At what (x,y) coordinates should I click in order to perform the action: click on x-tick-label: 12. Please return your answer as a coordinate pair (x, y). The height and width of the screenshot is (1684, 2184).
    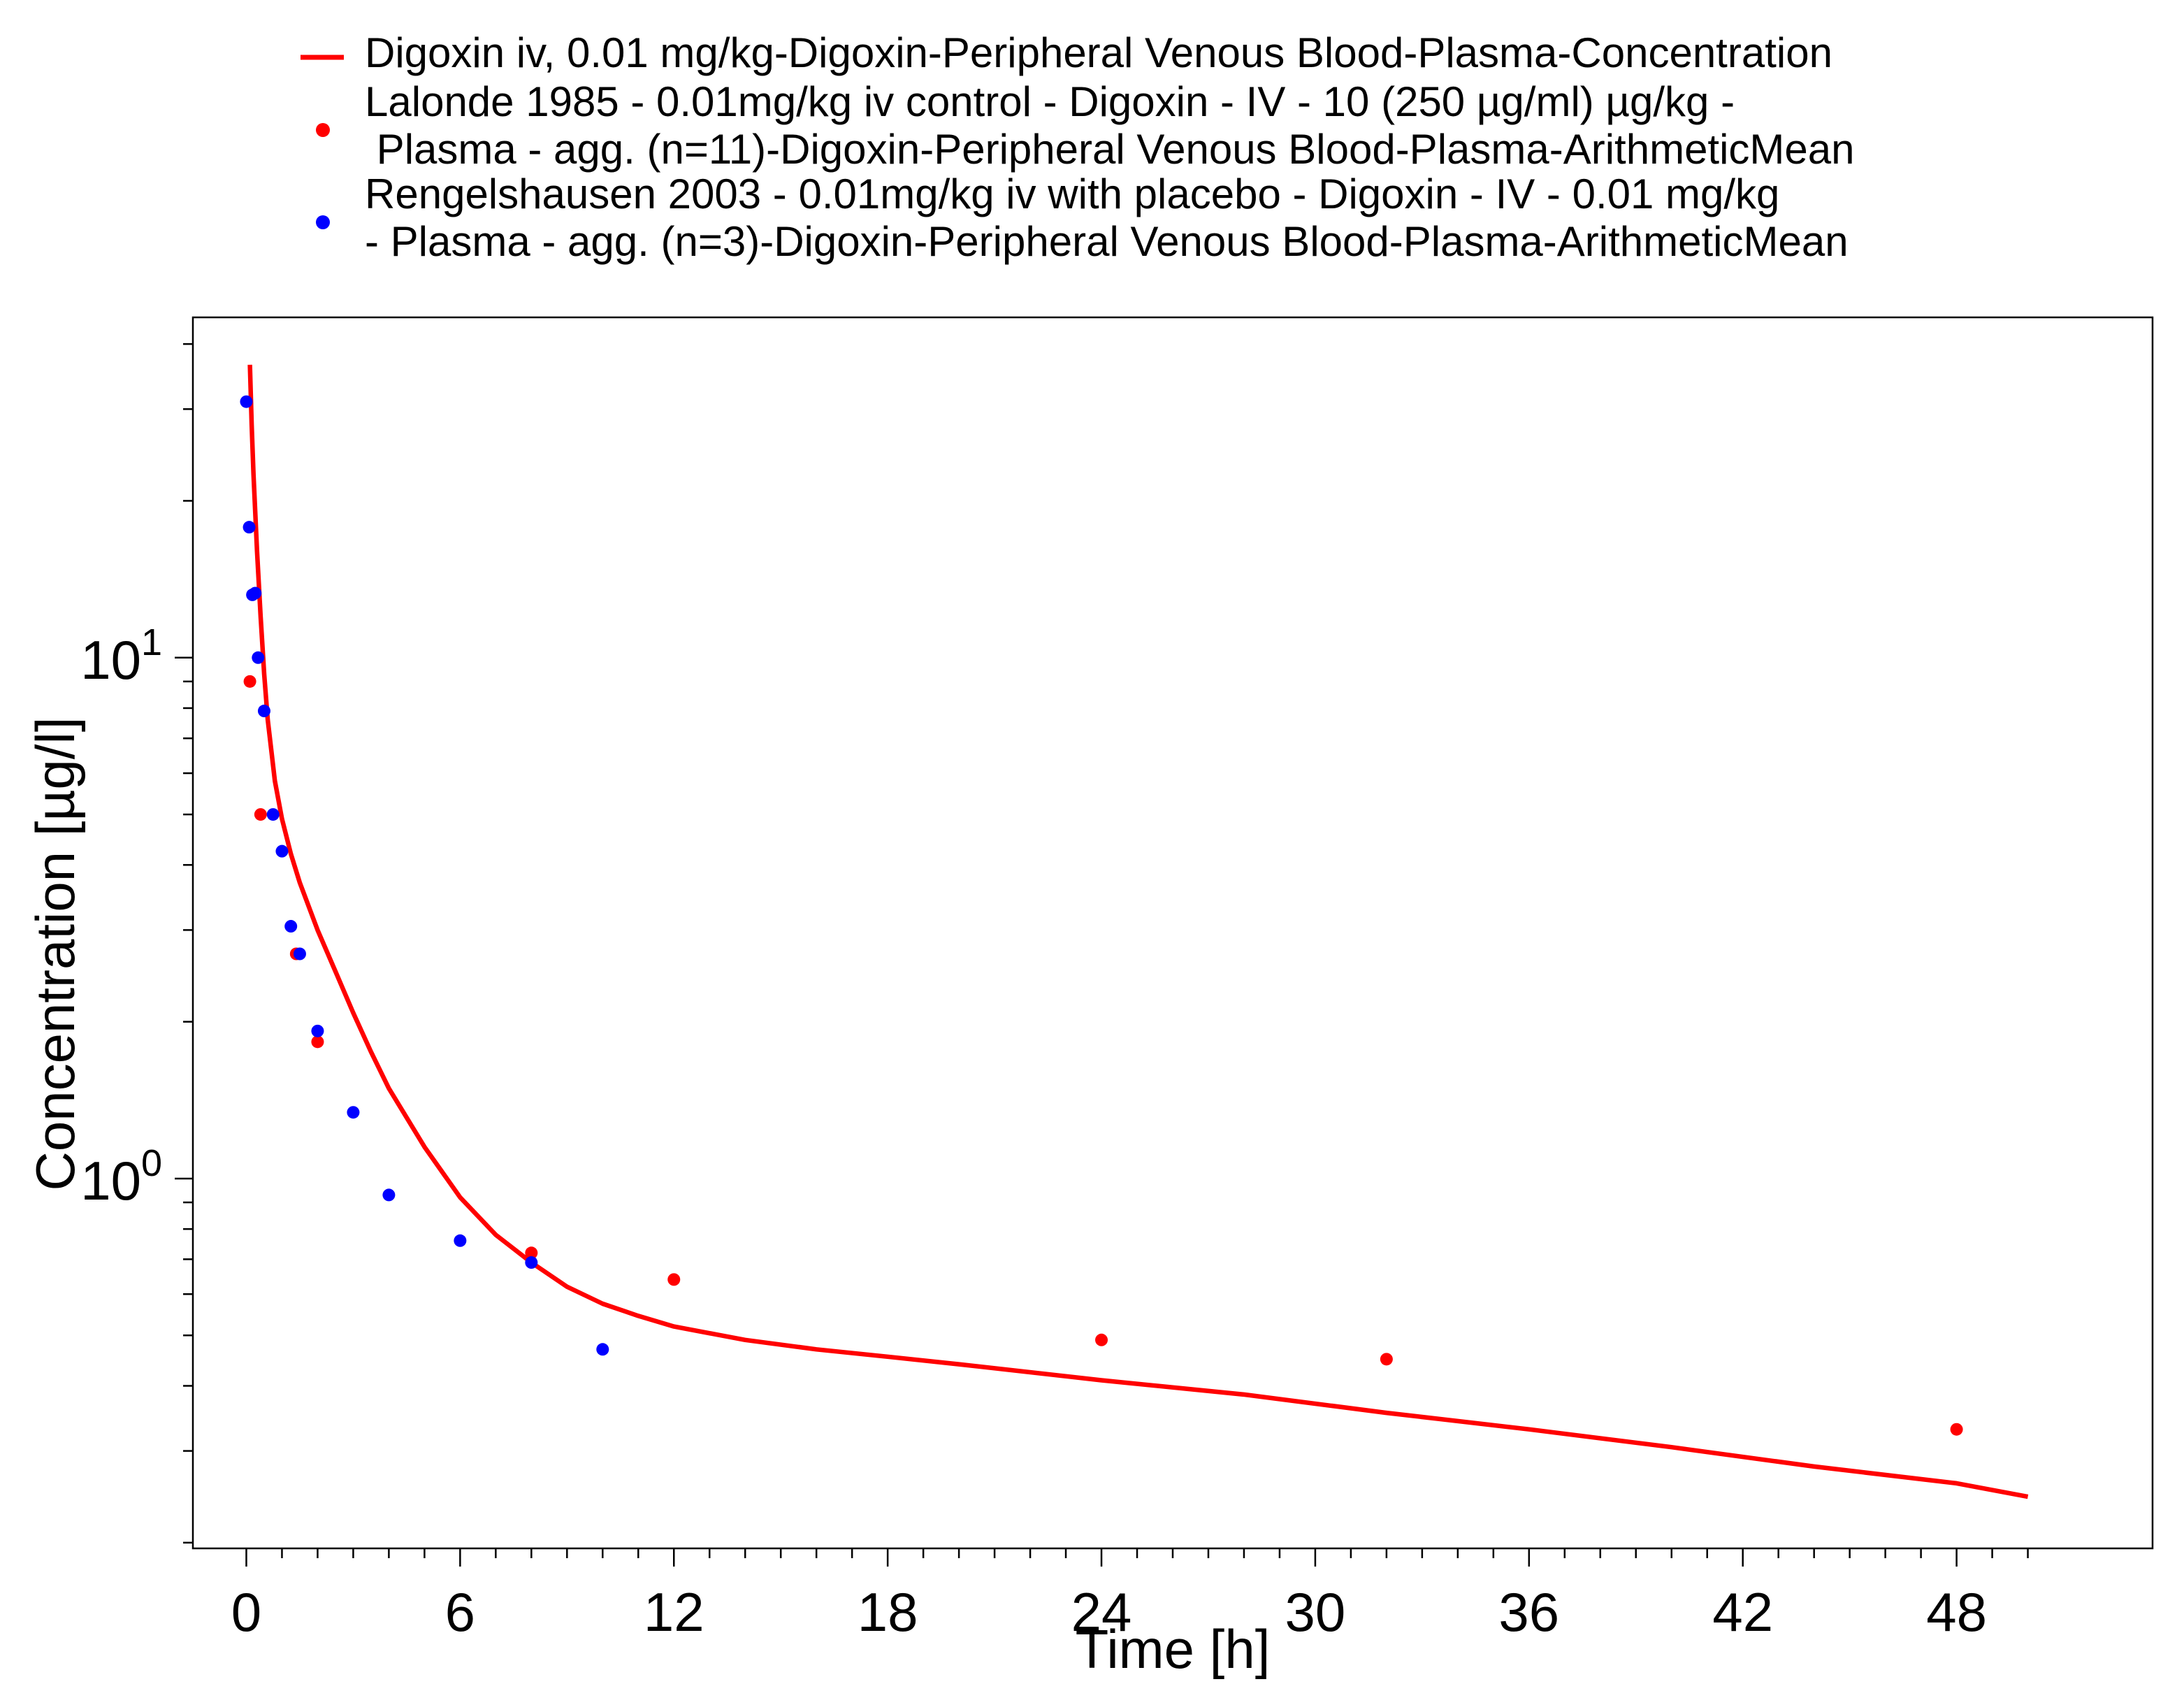
    Looking at the image, I should click on (674, 1612).